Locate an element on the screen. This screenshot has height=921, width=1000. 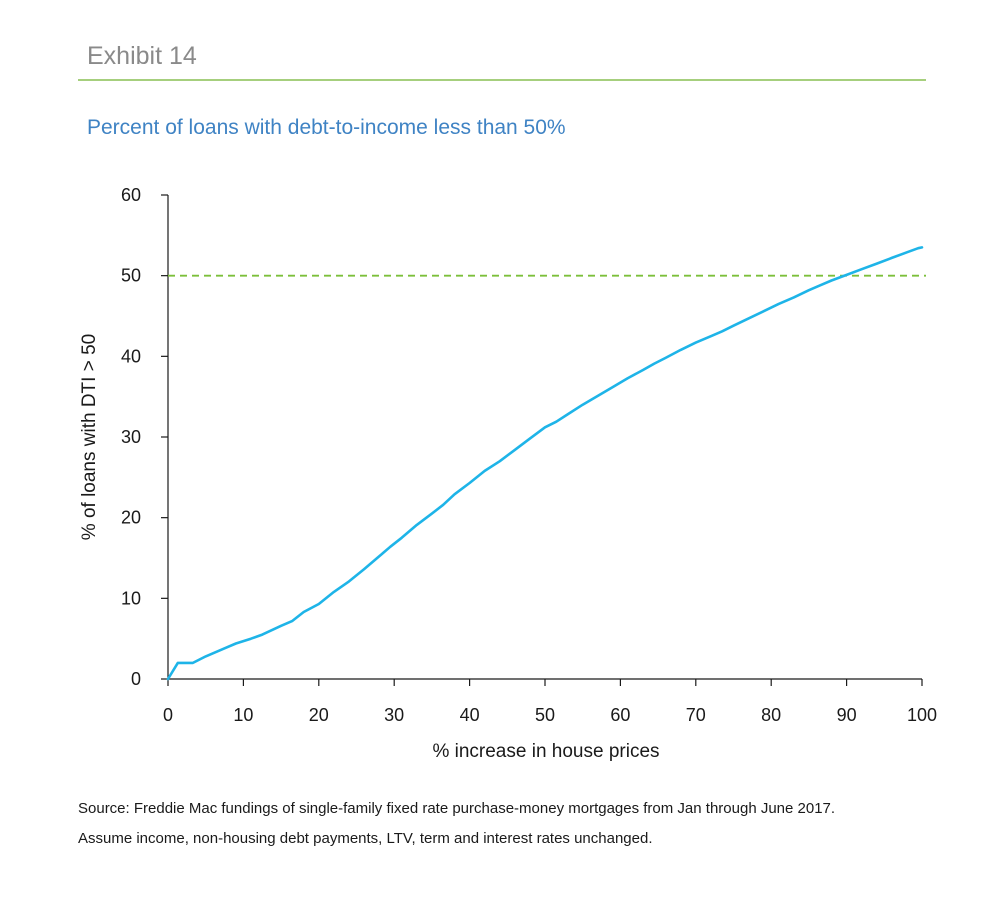
y-tick-label: 60 is located at coordinates (131, 195).